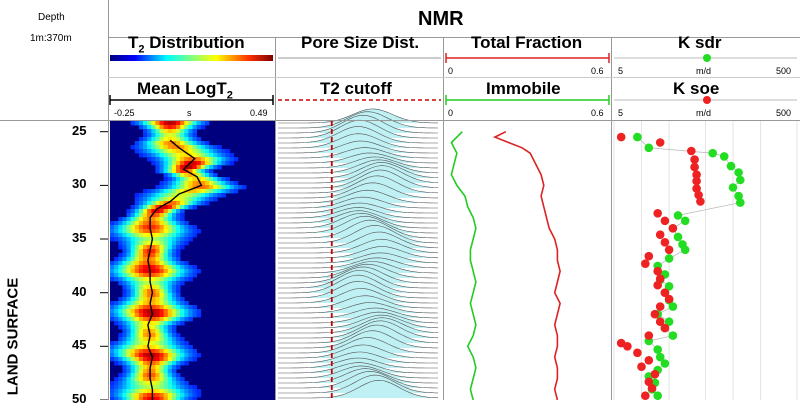 This screenshot has width=800, height=406. What do you see at coordinates (660, 306) in the screenshot?
I see `k-soe-point` at bounding box center [660, 306].